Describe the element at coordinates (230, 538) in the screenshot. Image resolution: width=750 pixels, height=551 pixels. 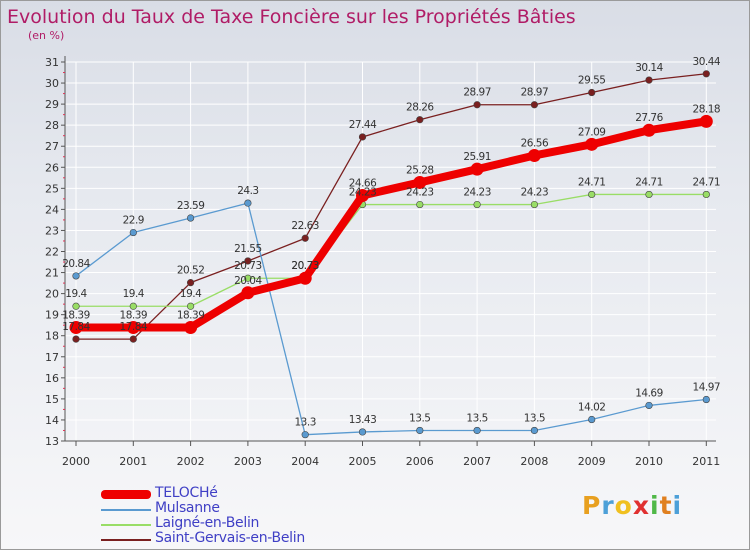
I see `legend-label: Saint-Gervais-en-Belin` at that location.